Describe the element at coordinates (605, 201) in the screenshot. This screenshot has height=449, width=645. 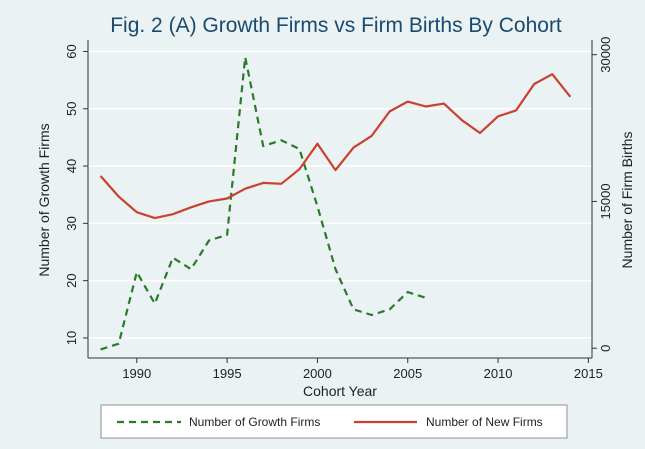
I see `right-y-tick-label-15000: 15000` at that location.